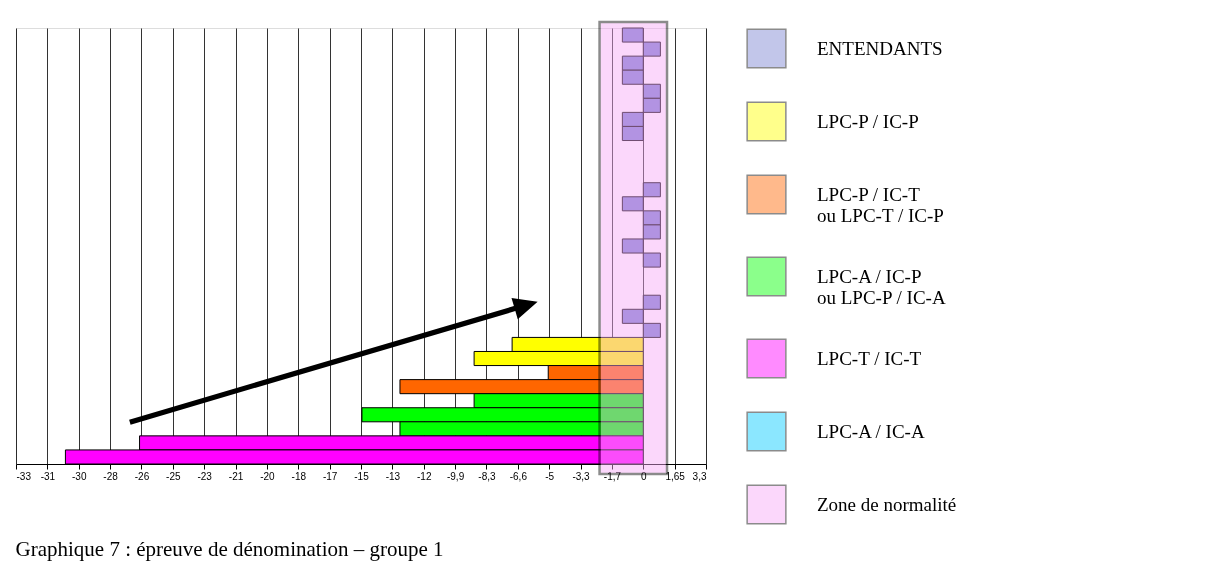 This screenshot has width=1220, height=586. Describe the element at coordinates (871, 431) in the screenshot. I see `legend-label: LPC-A / IC-A` at that location.